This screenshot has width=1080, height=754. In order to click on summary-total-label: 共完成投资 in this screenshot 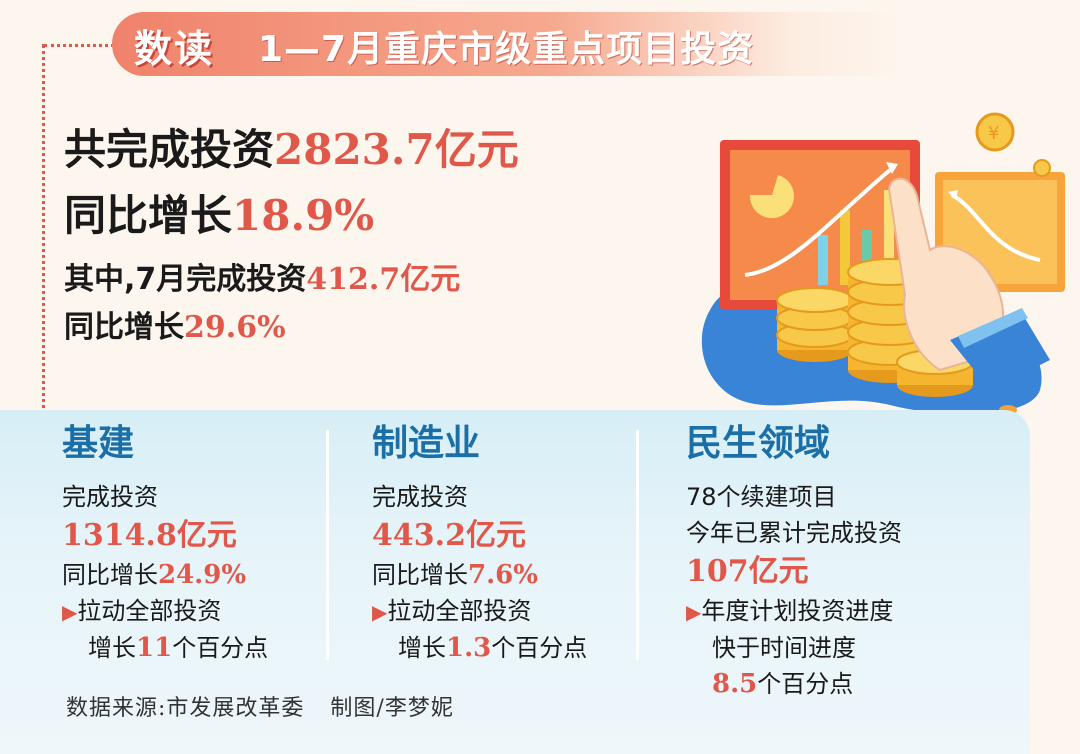, I will do `click(169, 149)`.